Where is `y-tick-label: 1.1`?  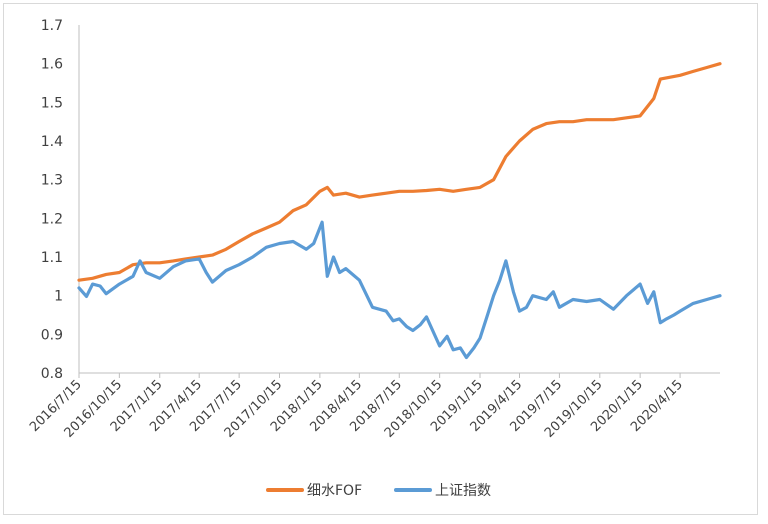
y-tick-label: 1.1 is located at coordinates (52, 258).